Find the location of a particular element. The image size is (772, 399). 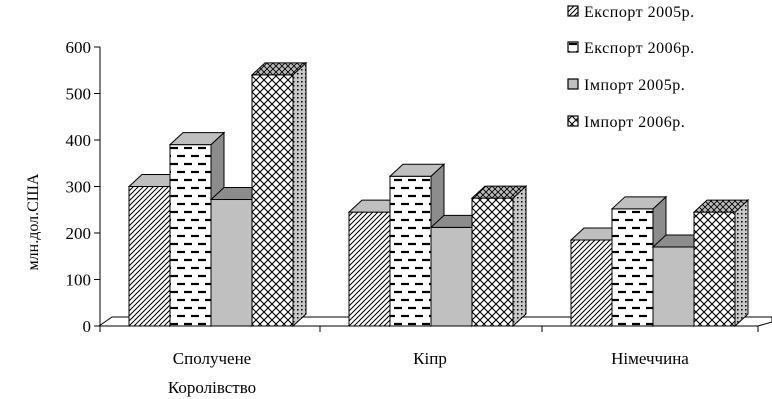

y-tick-label: 0 is located at coordinates (87, 326).